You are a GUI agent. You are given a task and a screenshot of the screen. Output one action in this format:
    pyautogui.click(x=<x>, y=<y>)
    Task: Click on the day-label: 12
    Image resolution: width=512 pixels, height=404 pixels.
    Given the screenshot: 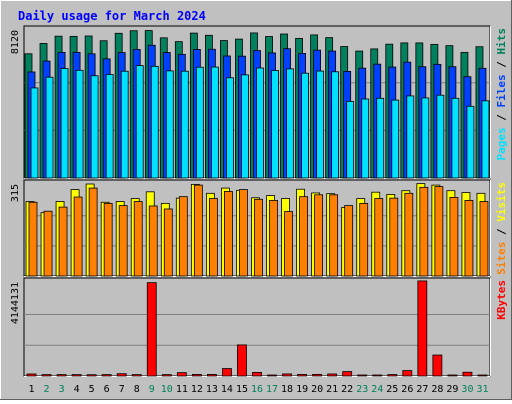 What is the action you would take?
    pyautogui.click(x=197, y=389)
    